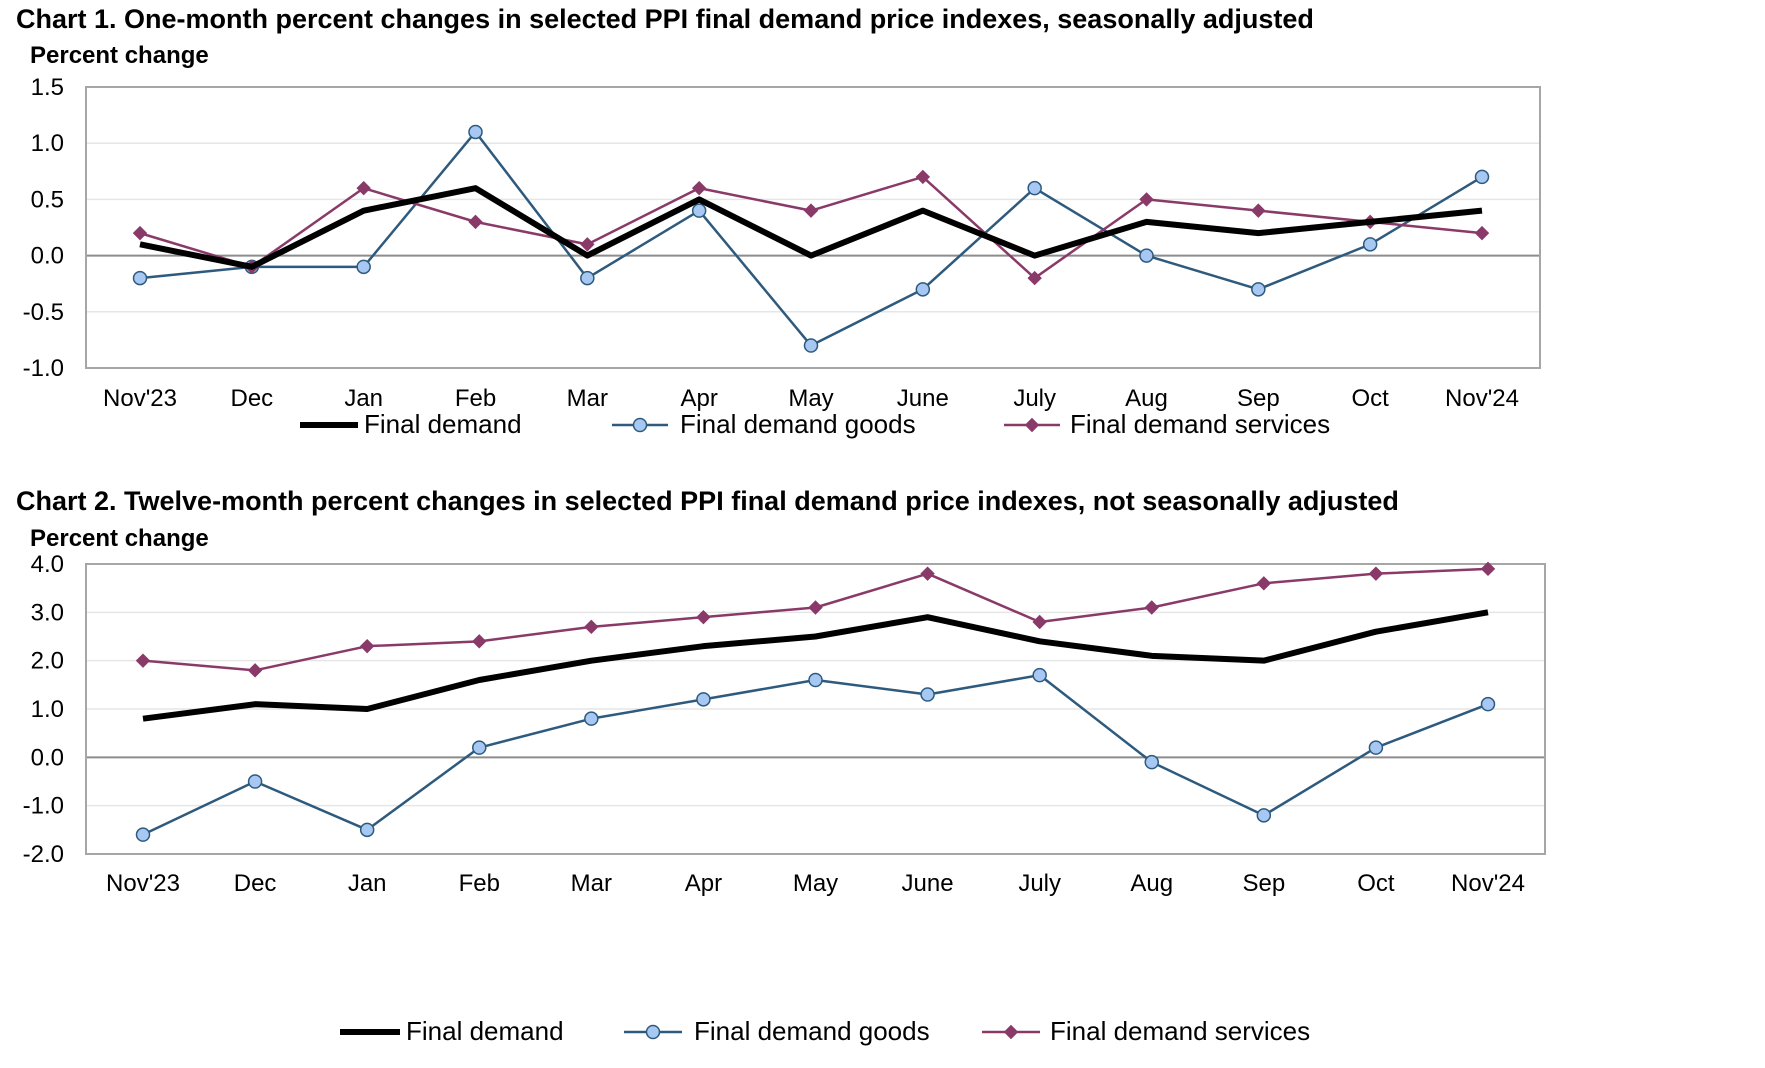  What do you see at coordinates (47, 564) in the screenshot?
I see `y-tick-label: 4.0` at bounding box center [47, 564].